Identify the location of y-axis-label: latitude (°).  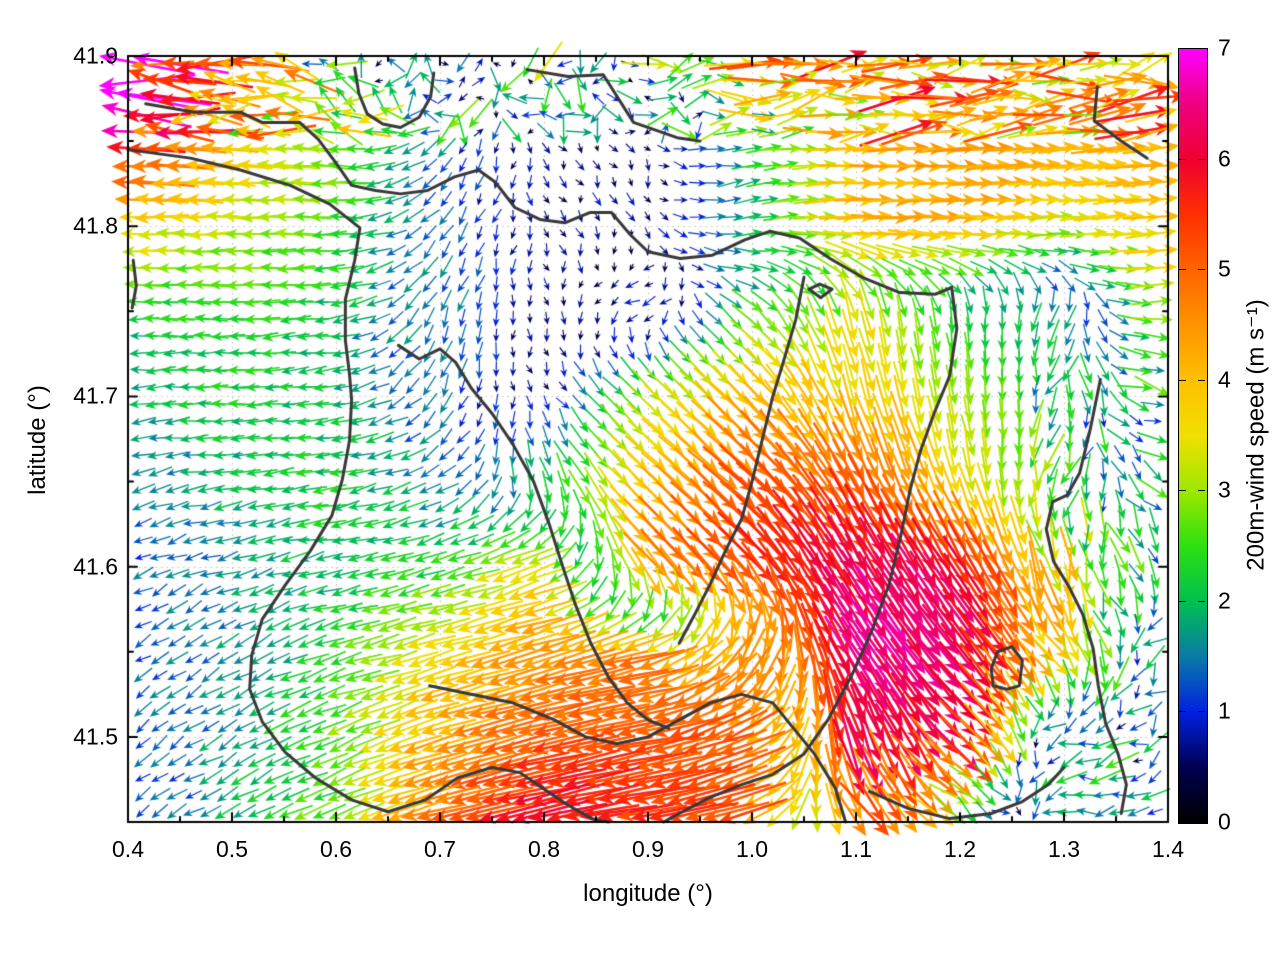
(37, 440).